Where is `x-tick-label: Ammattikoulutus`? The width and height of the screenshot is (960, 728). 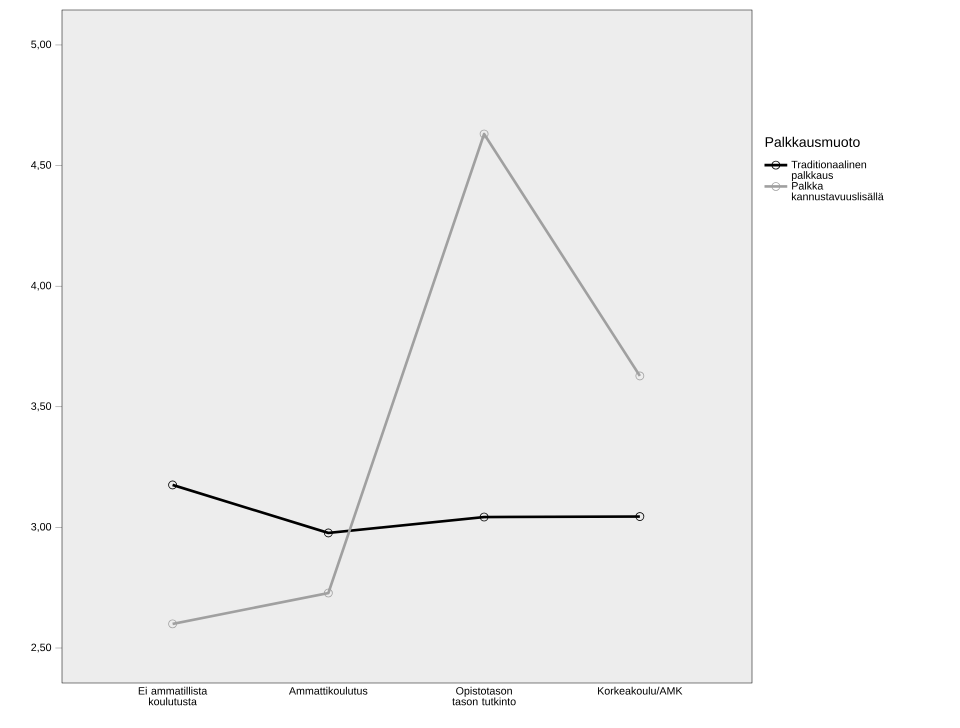
x-tick-label: Ammattikoulutus is located at coordinates (328, 690).